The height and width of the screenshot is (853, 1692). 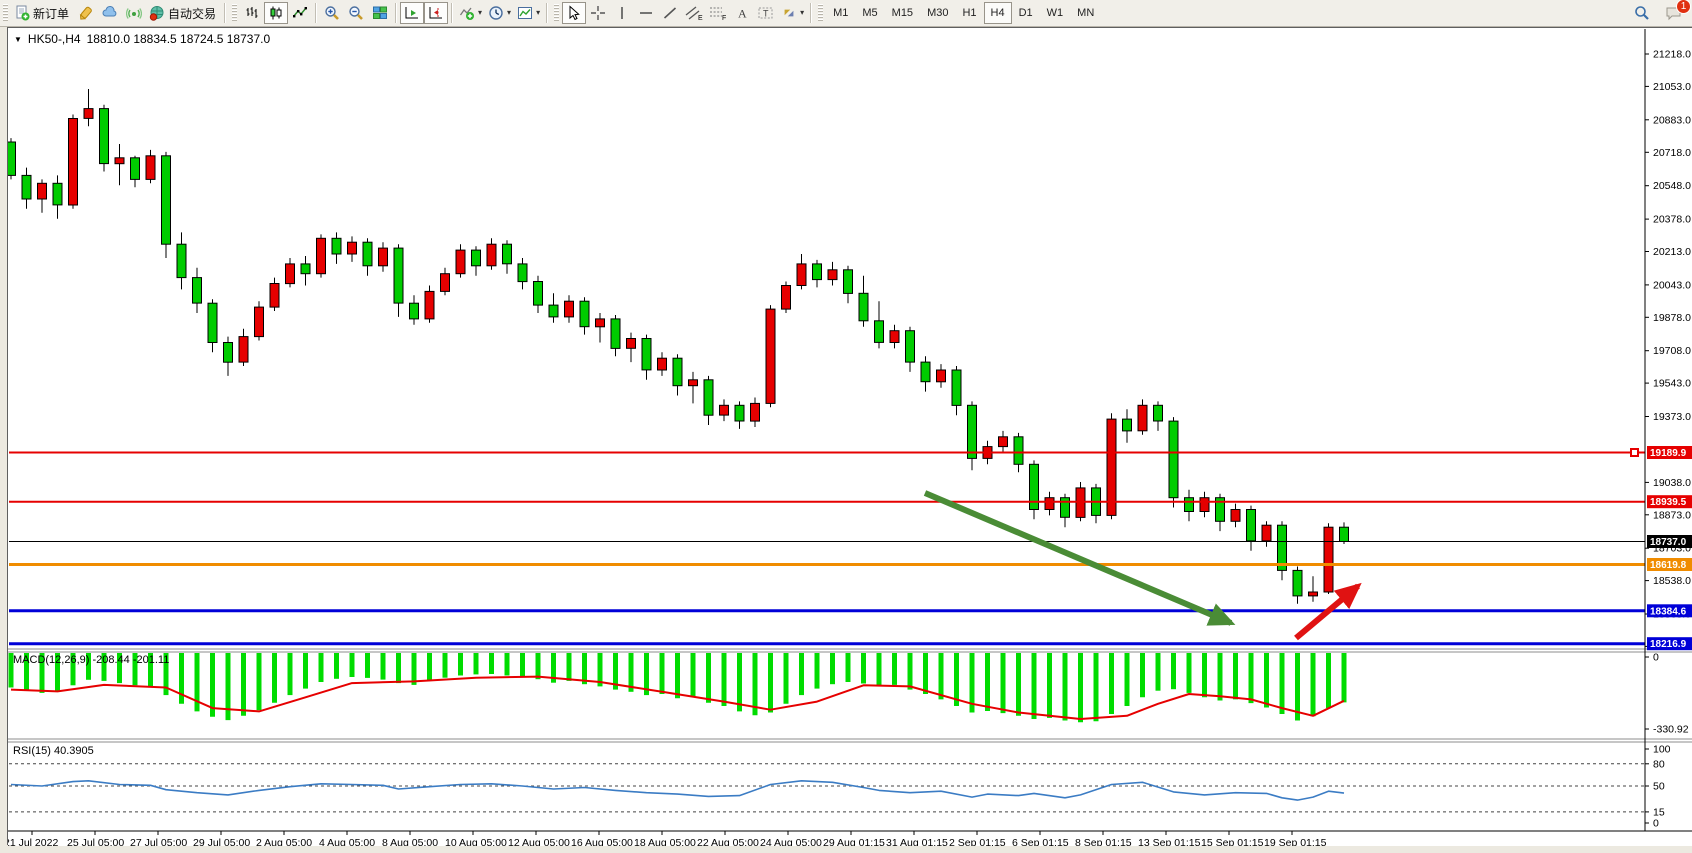 I want to click on trendline-button, so click(x=670, y=13).